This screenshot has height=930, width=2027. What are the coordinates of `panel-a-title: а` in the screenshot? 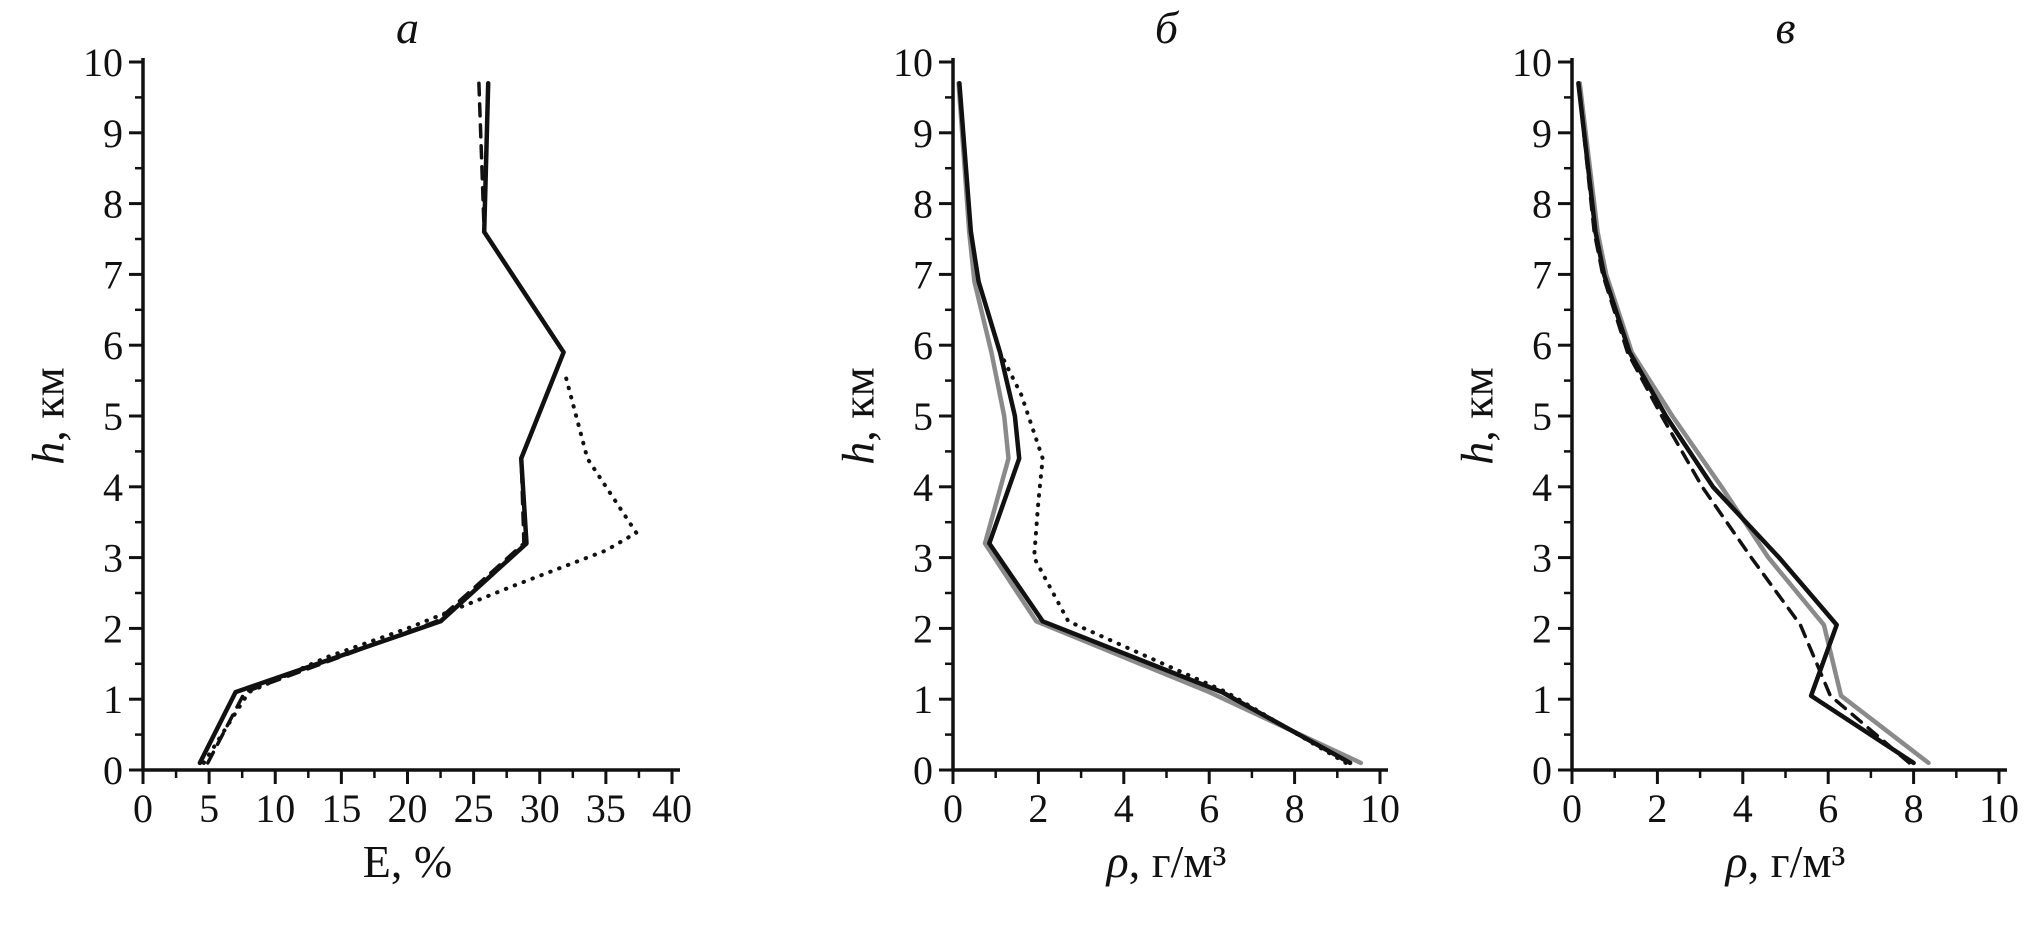 It's located at (407, 27).